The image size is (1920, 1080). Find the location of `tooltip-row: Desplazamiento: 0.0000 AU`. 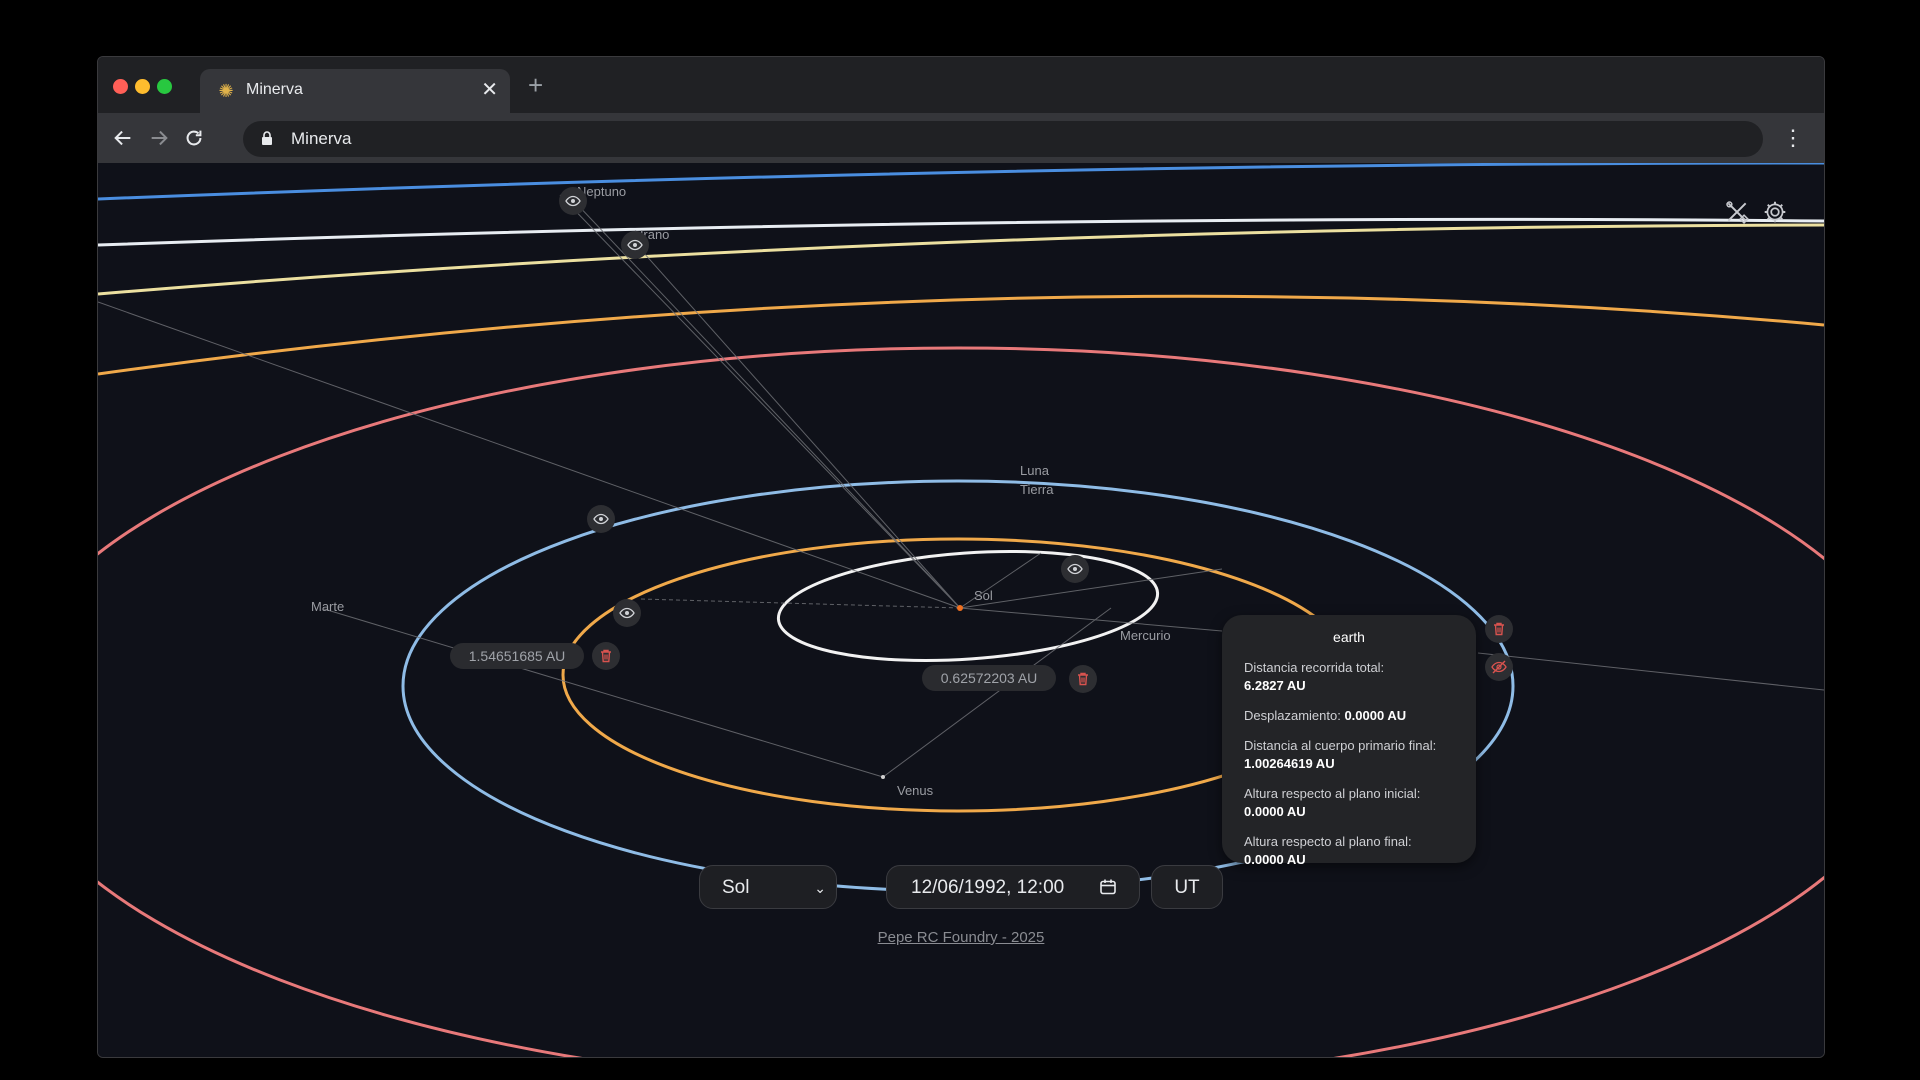

tooltip-row: Desplazamiento: 0.0000 AU is located at coordinates (1349, 716).